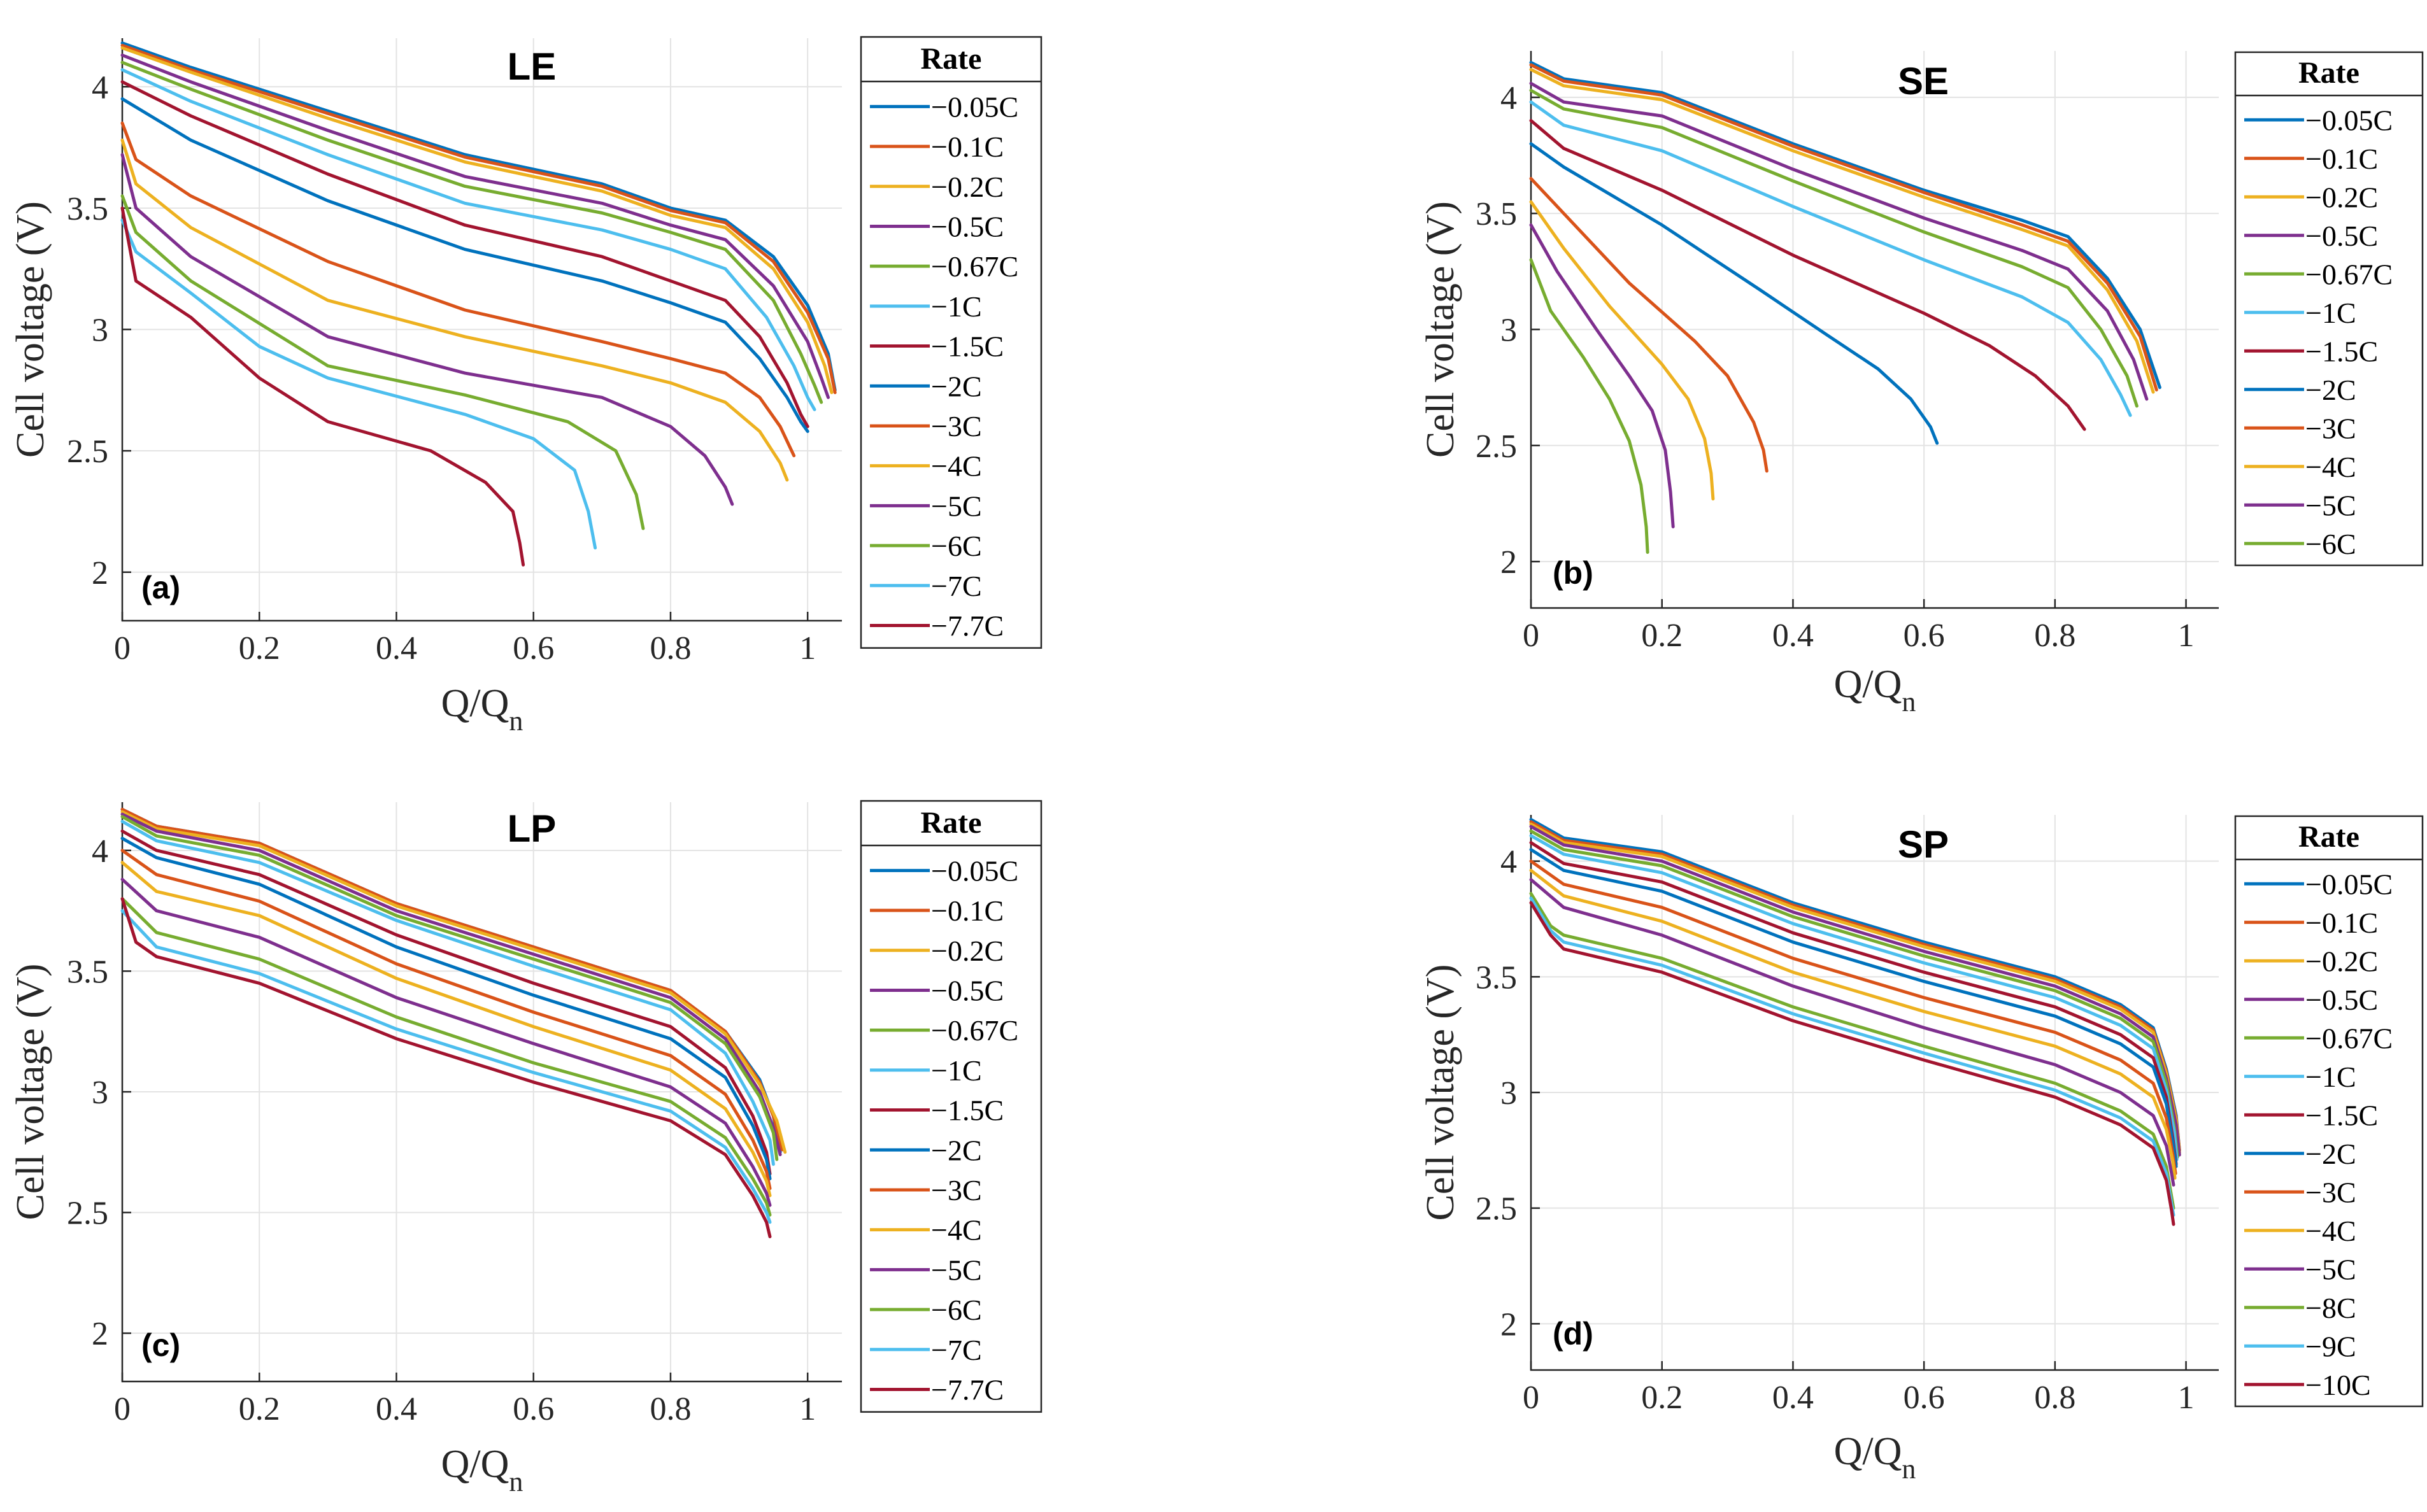  What do you see at coordinates (975, 1030) in the screenshot?
I see `legend-entry: −0.67C` at bounding box center [975, 1030].